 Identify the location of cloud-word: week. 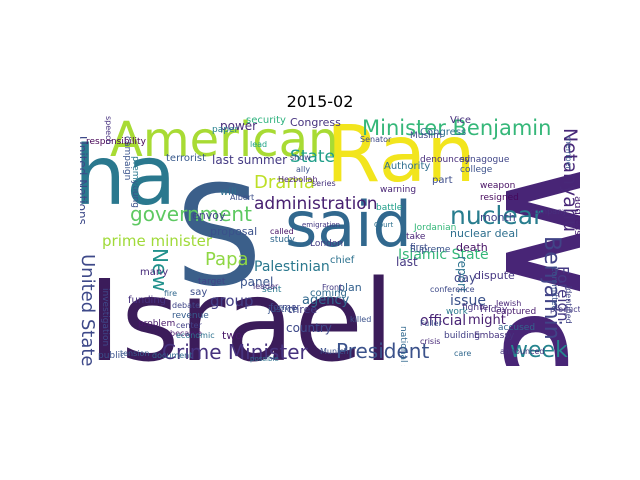
(539, 350).